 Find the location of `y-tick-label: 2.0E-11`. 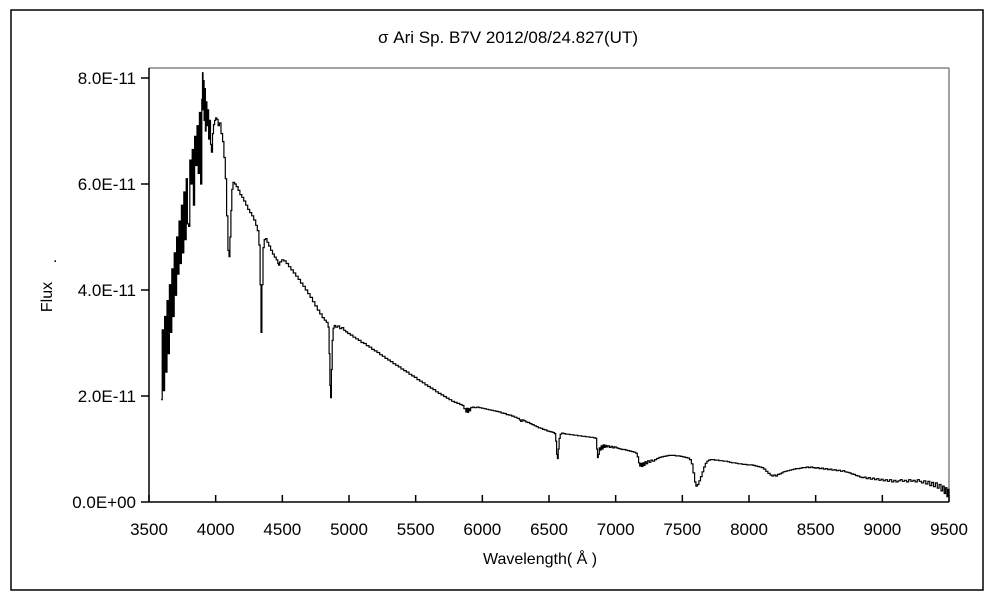

y-tick-label: 2.0E-11 is located at coordinates (107, 396).